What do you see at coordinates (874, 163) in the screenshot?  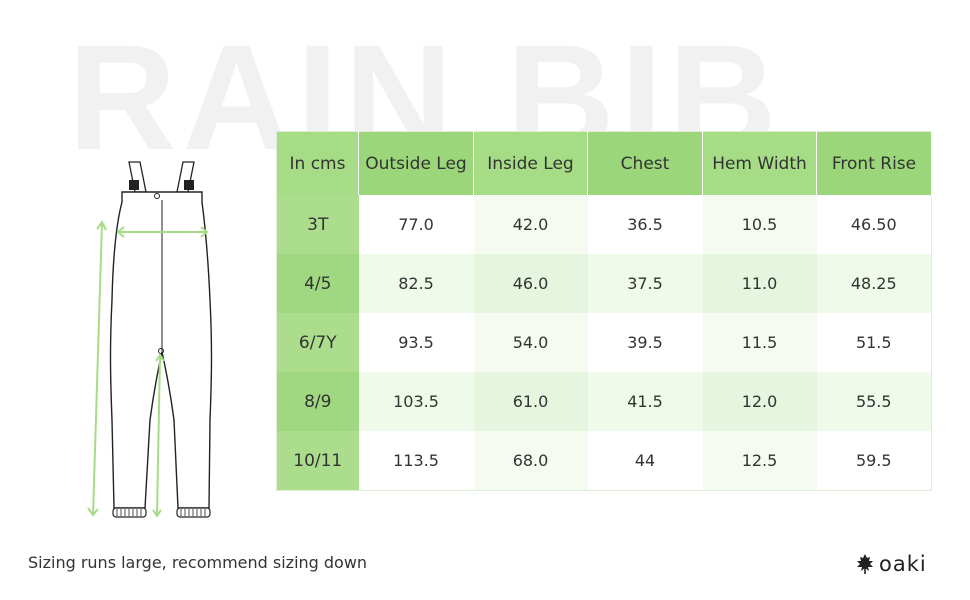 I see `header-front-rise: Front Rise` at bounding box center [874, 163].